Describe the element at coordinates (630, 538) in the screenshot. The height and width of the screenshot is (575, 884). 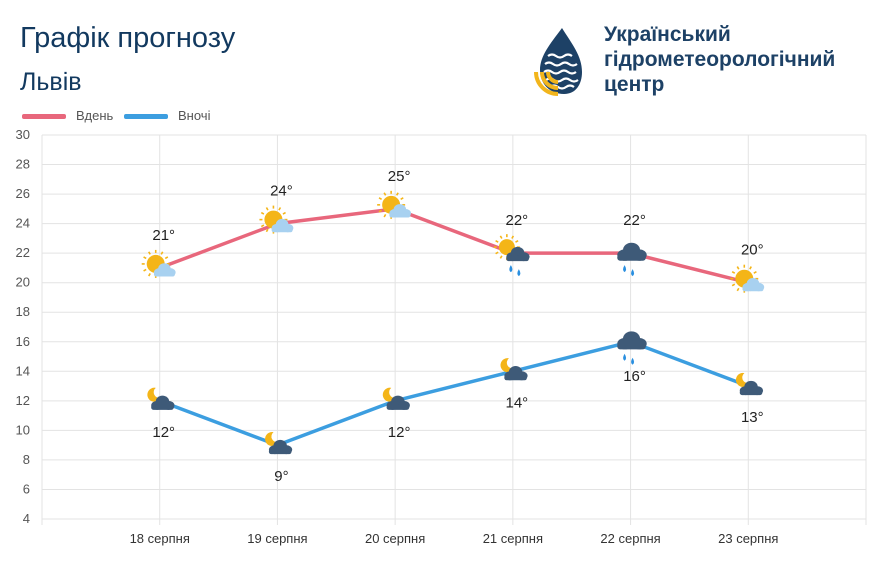
I see `x-tick-label: 22 серпня` at that location.